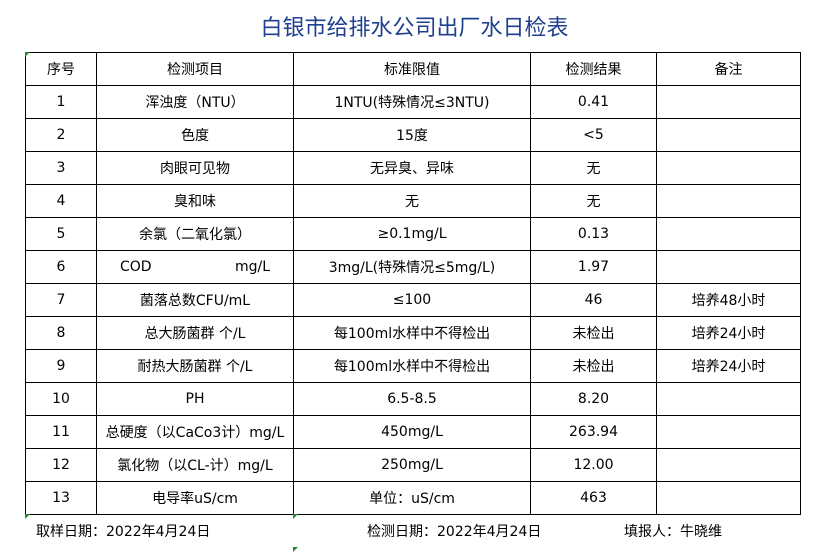 This screenshot has width=821, height=554. What do you see at coordinates (61, 300) in the screenshot?
I see `table-cell: 7` at bounding box center [61, 300].